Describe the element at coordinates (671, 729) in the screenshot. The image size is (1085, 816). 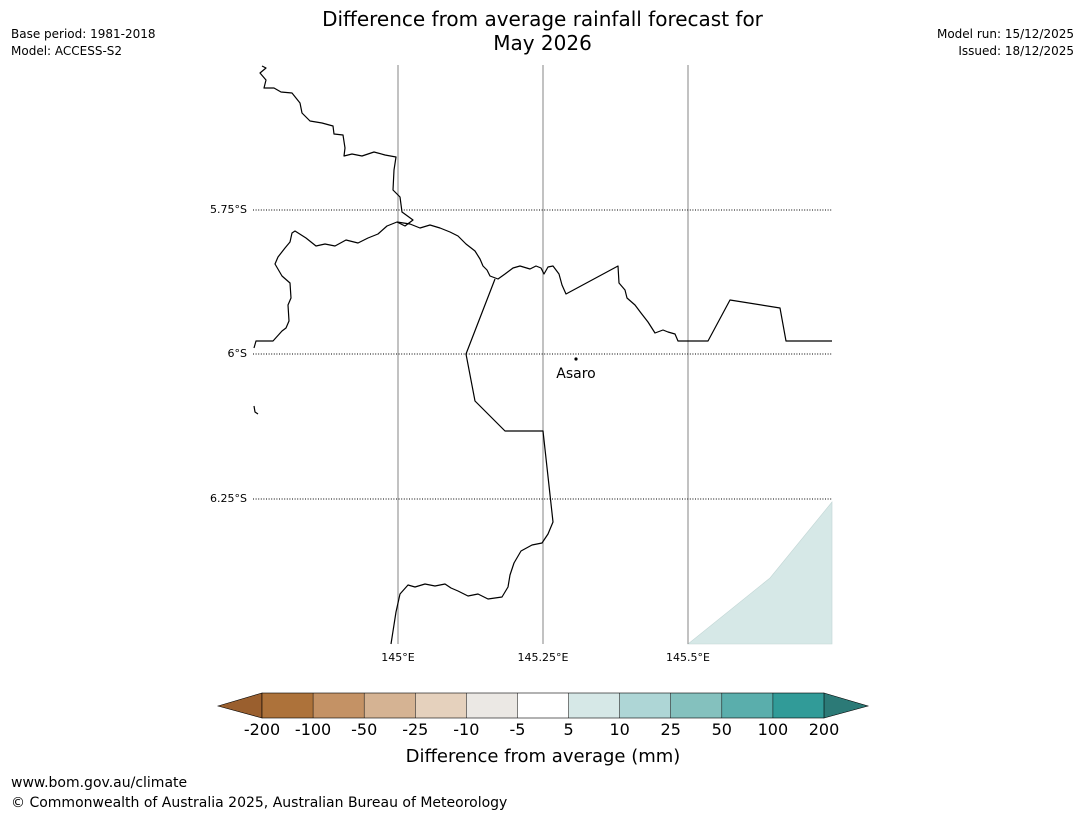
I see `colorbar-tick-label: 25` at that location.